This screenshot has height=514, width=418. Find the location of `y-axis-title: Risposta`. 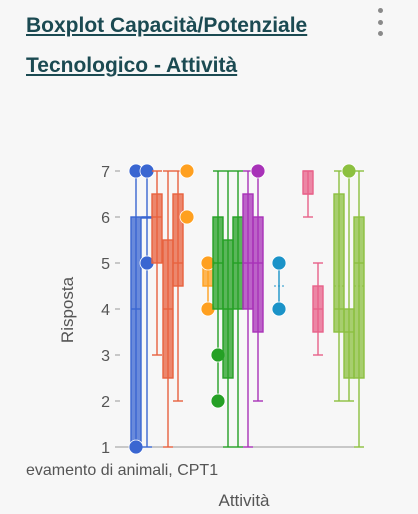

y-axis-title: Risposta is located at coordinates (67, 309).